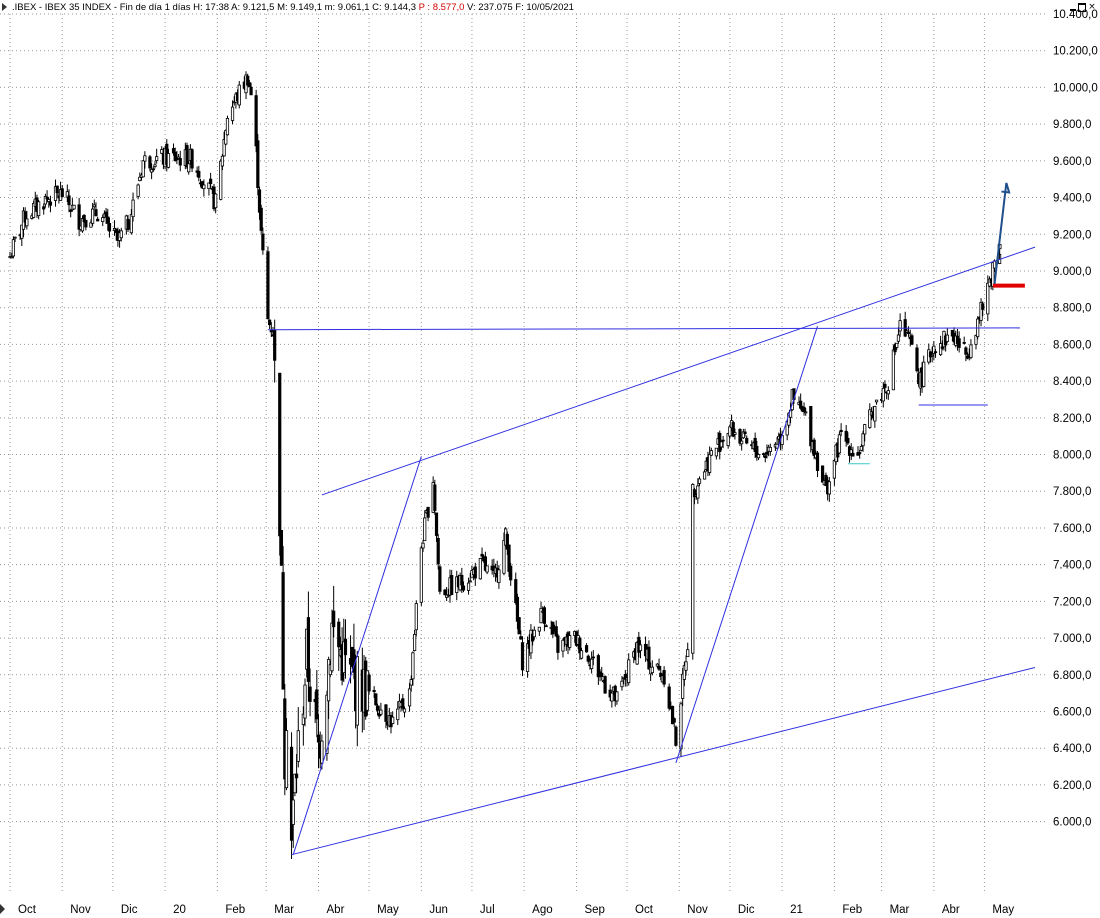 The height and width of the screenshot is (918, 1100). I want to click on y-tick-label: 8.200,0, so click(1072, 419).